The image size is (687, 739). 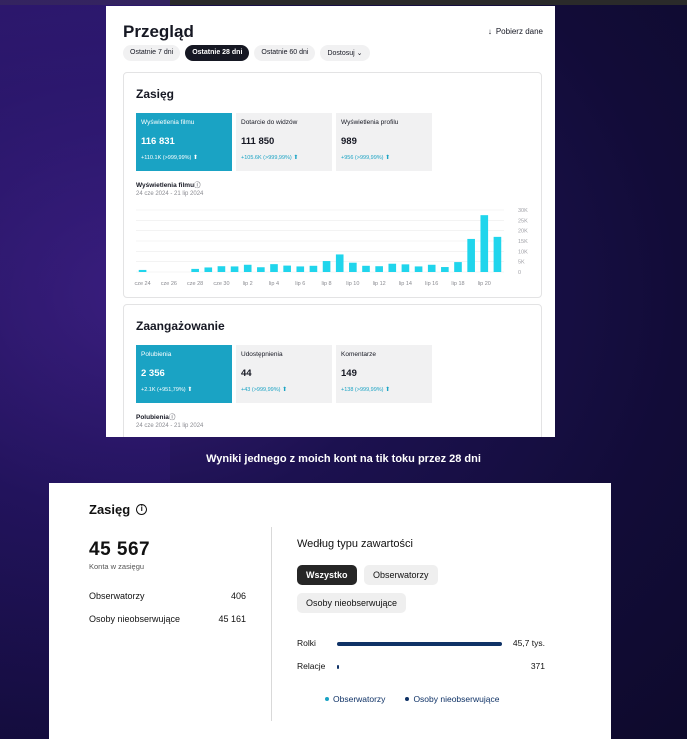 I want to click on download-label: Pobierz dane, so click(x=519, y=31).